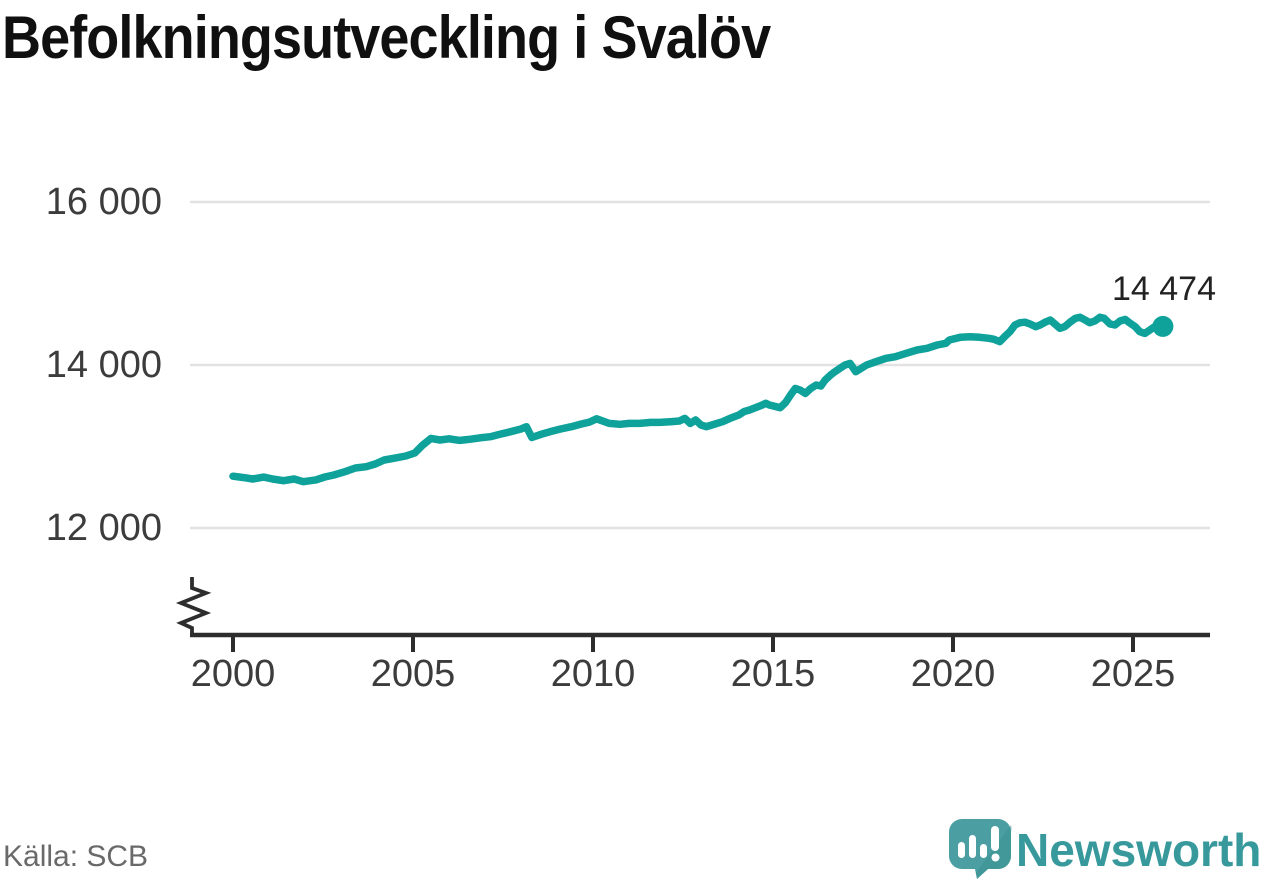  What do you see at coordinates (103, 202) in the screenshot?
I see `y-tick-label-16000: 16 000` at bounding box center [103, 202].